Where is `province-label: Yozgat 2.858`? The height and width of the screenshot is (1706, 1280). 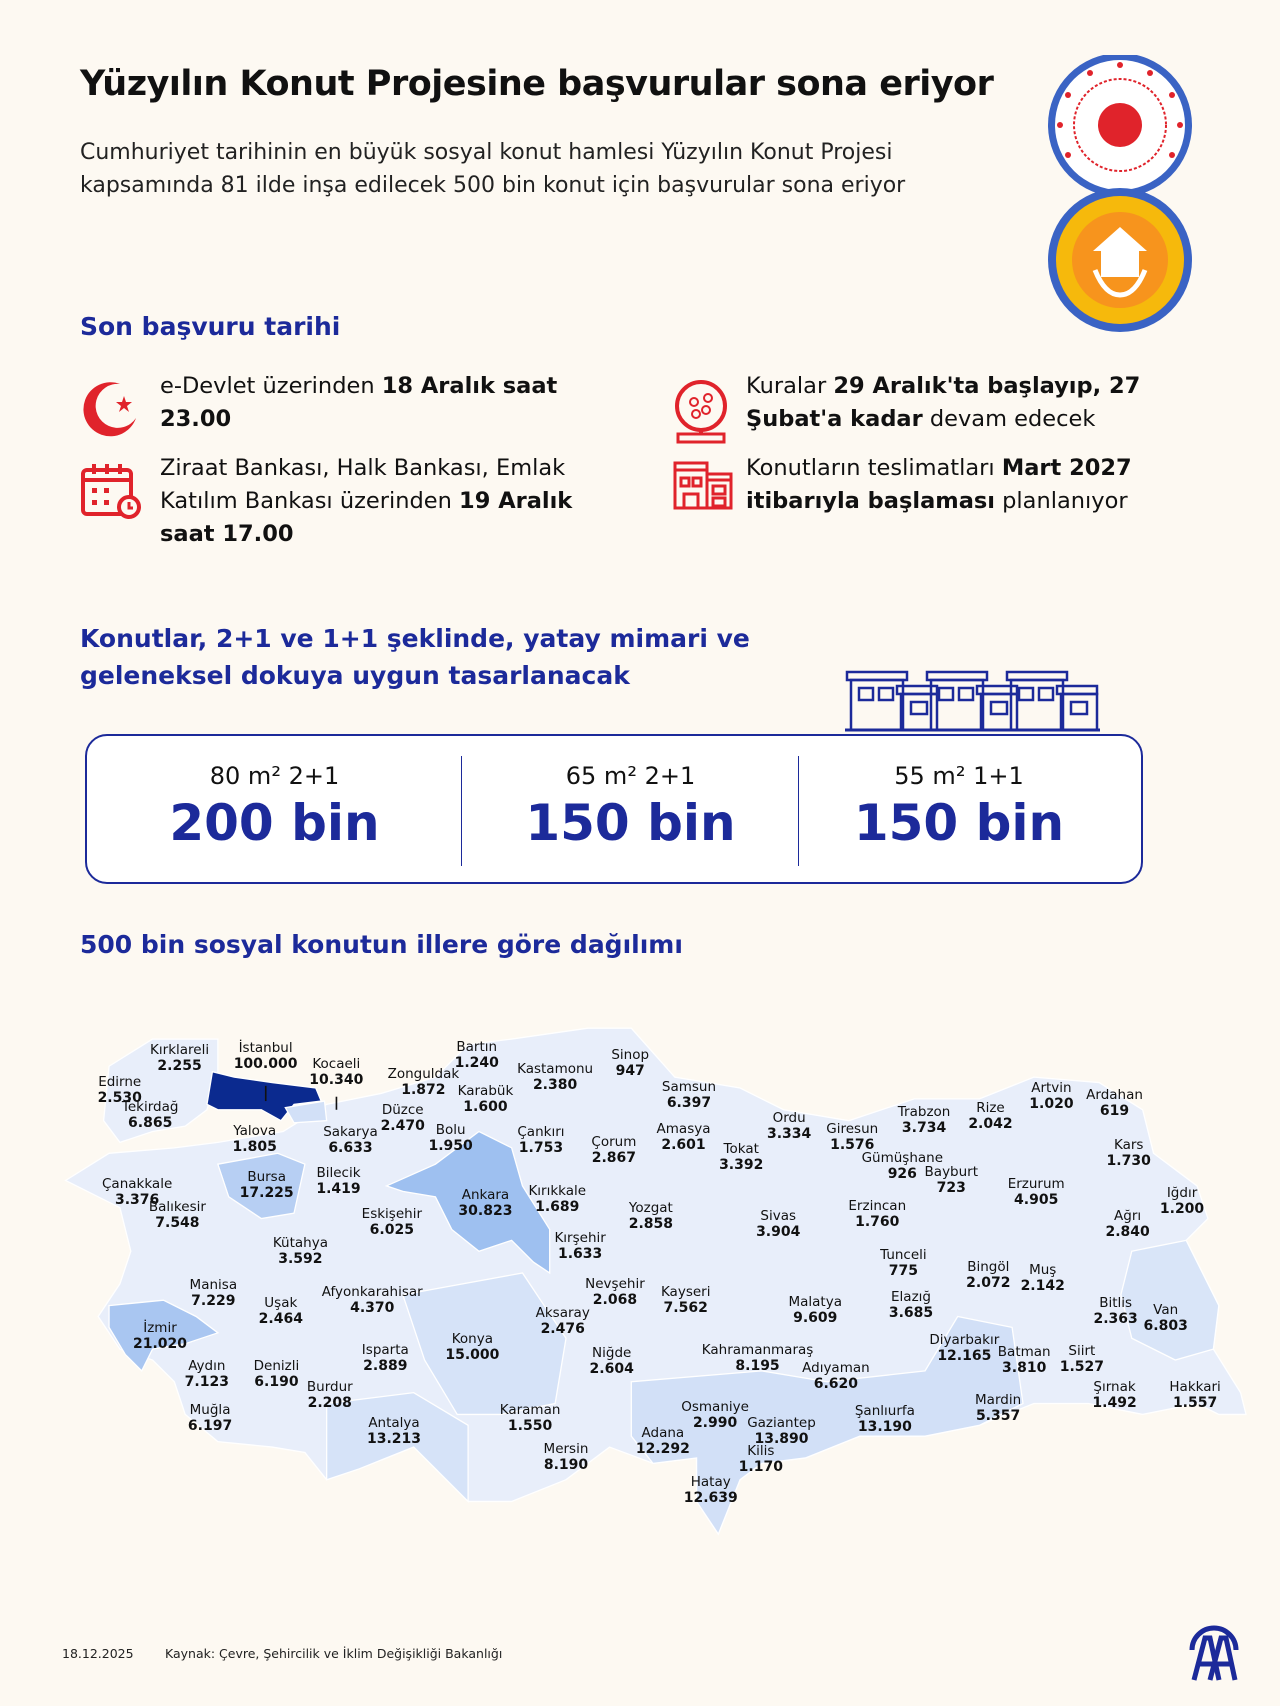
province-label: Yozgat 2.858 is located at coordinates (651, 1216).